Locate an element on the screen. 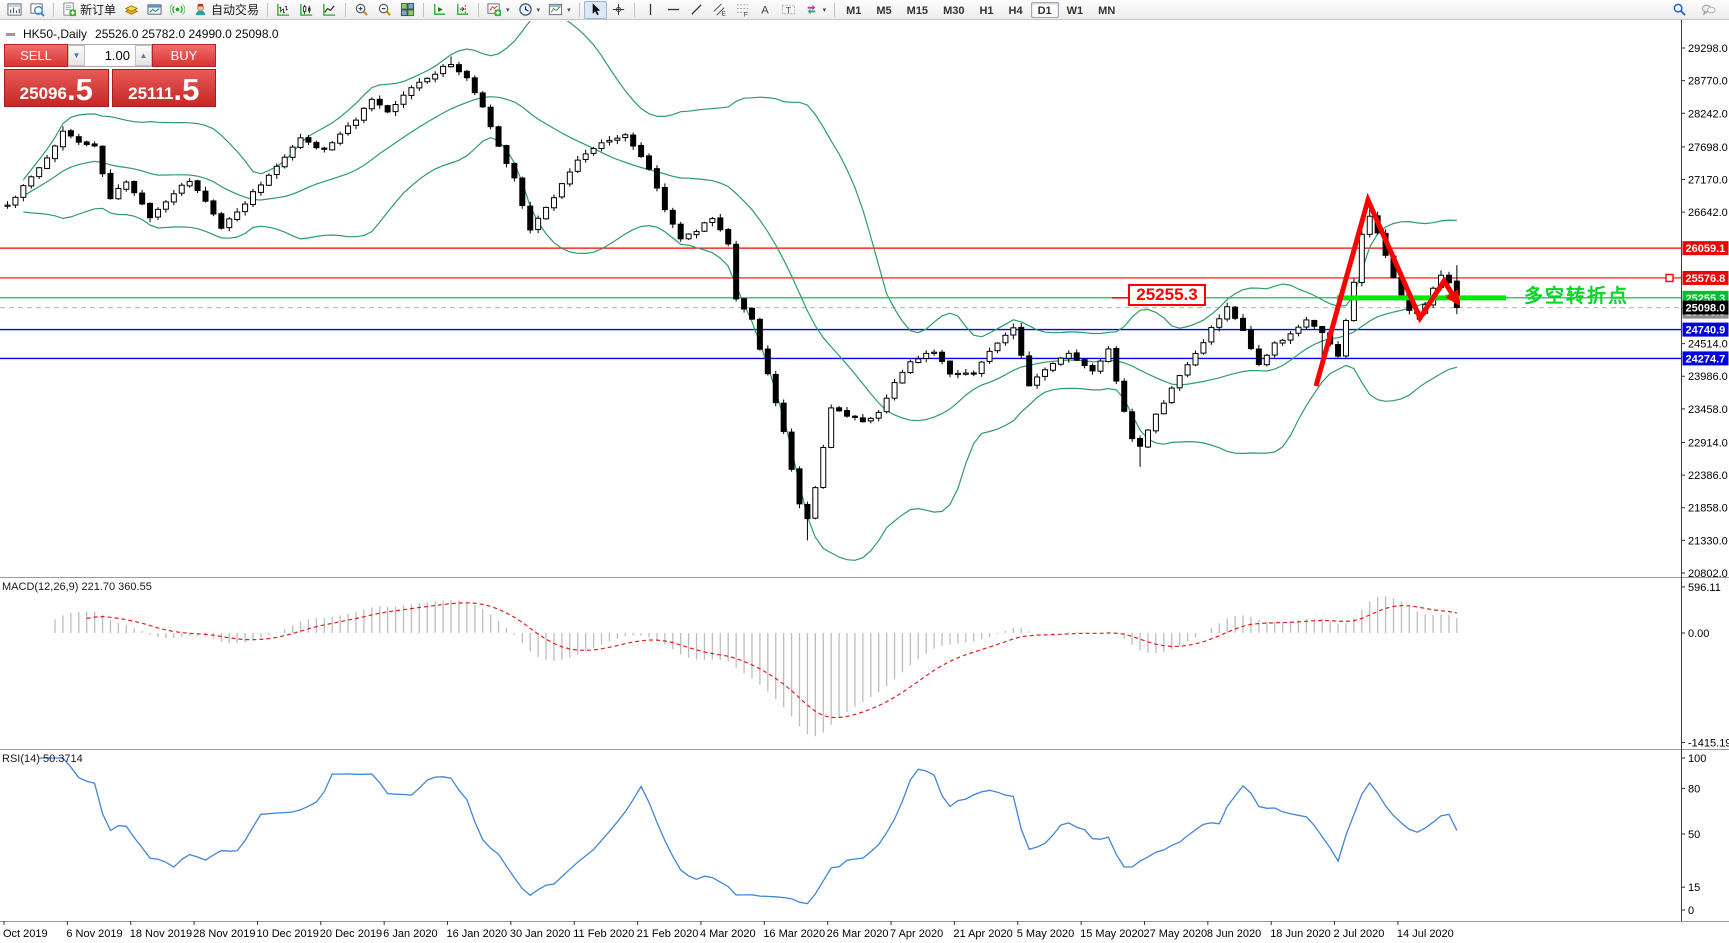 The width and height of the screenshot is (1729, 943). svg-text: 26642.0 is located at coordinates (1708, 213).